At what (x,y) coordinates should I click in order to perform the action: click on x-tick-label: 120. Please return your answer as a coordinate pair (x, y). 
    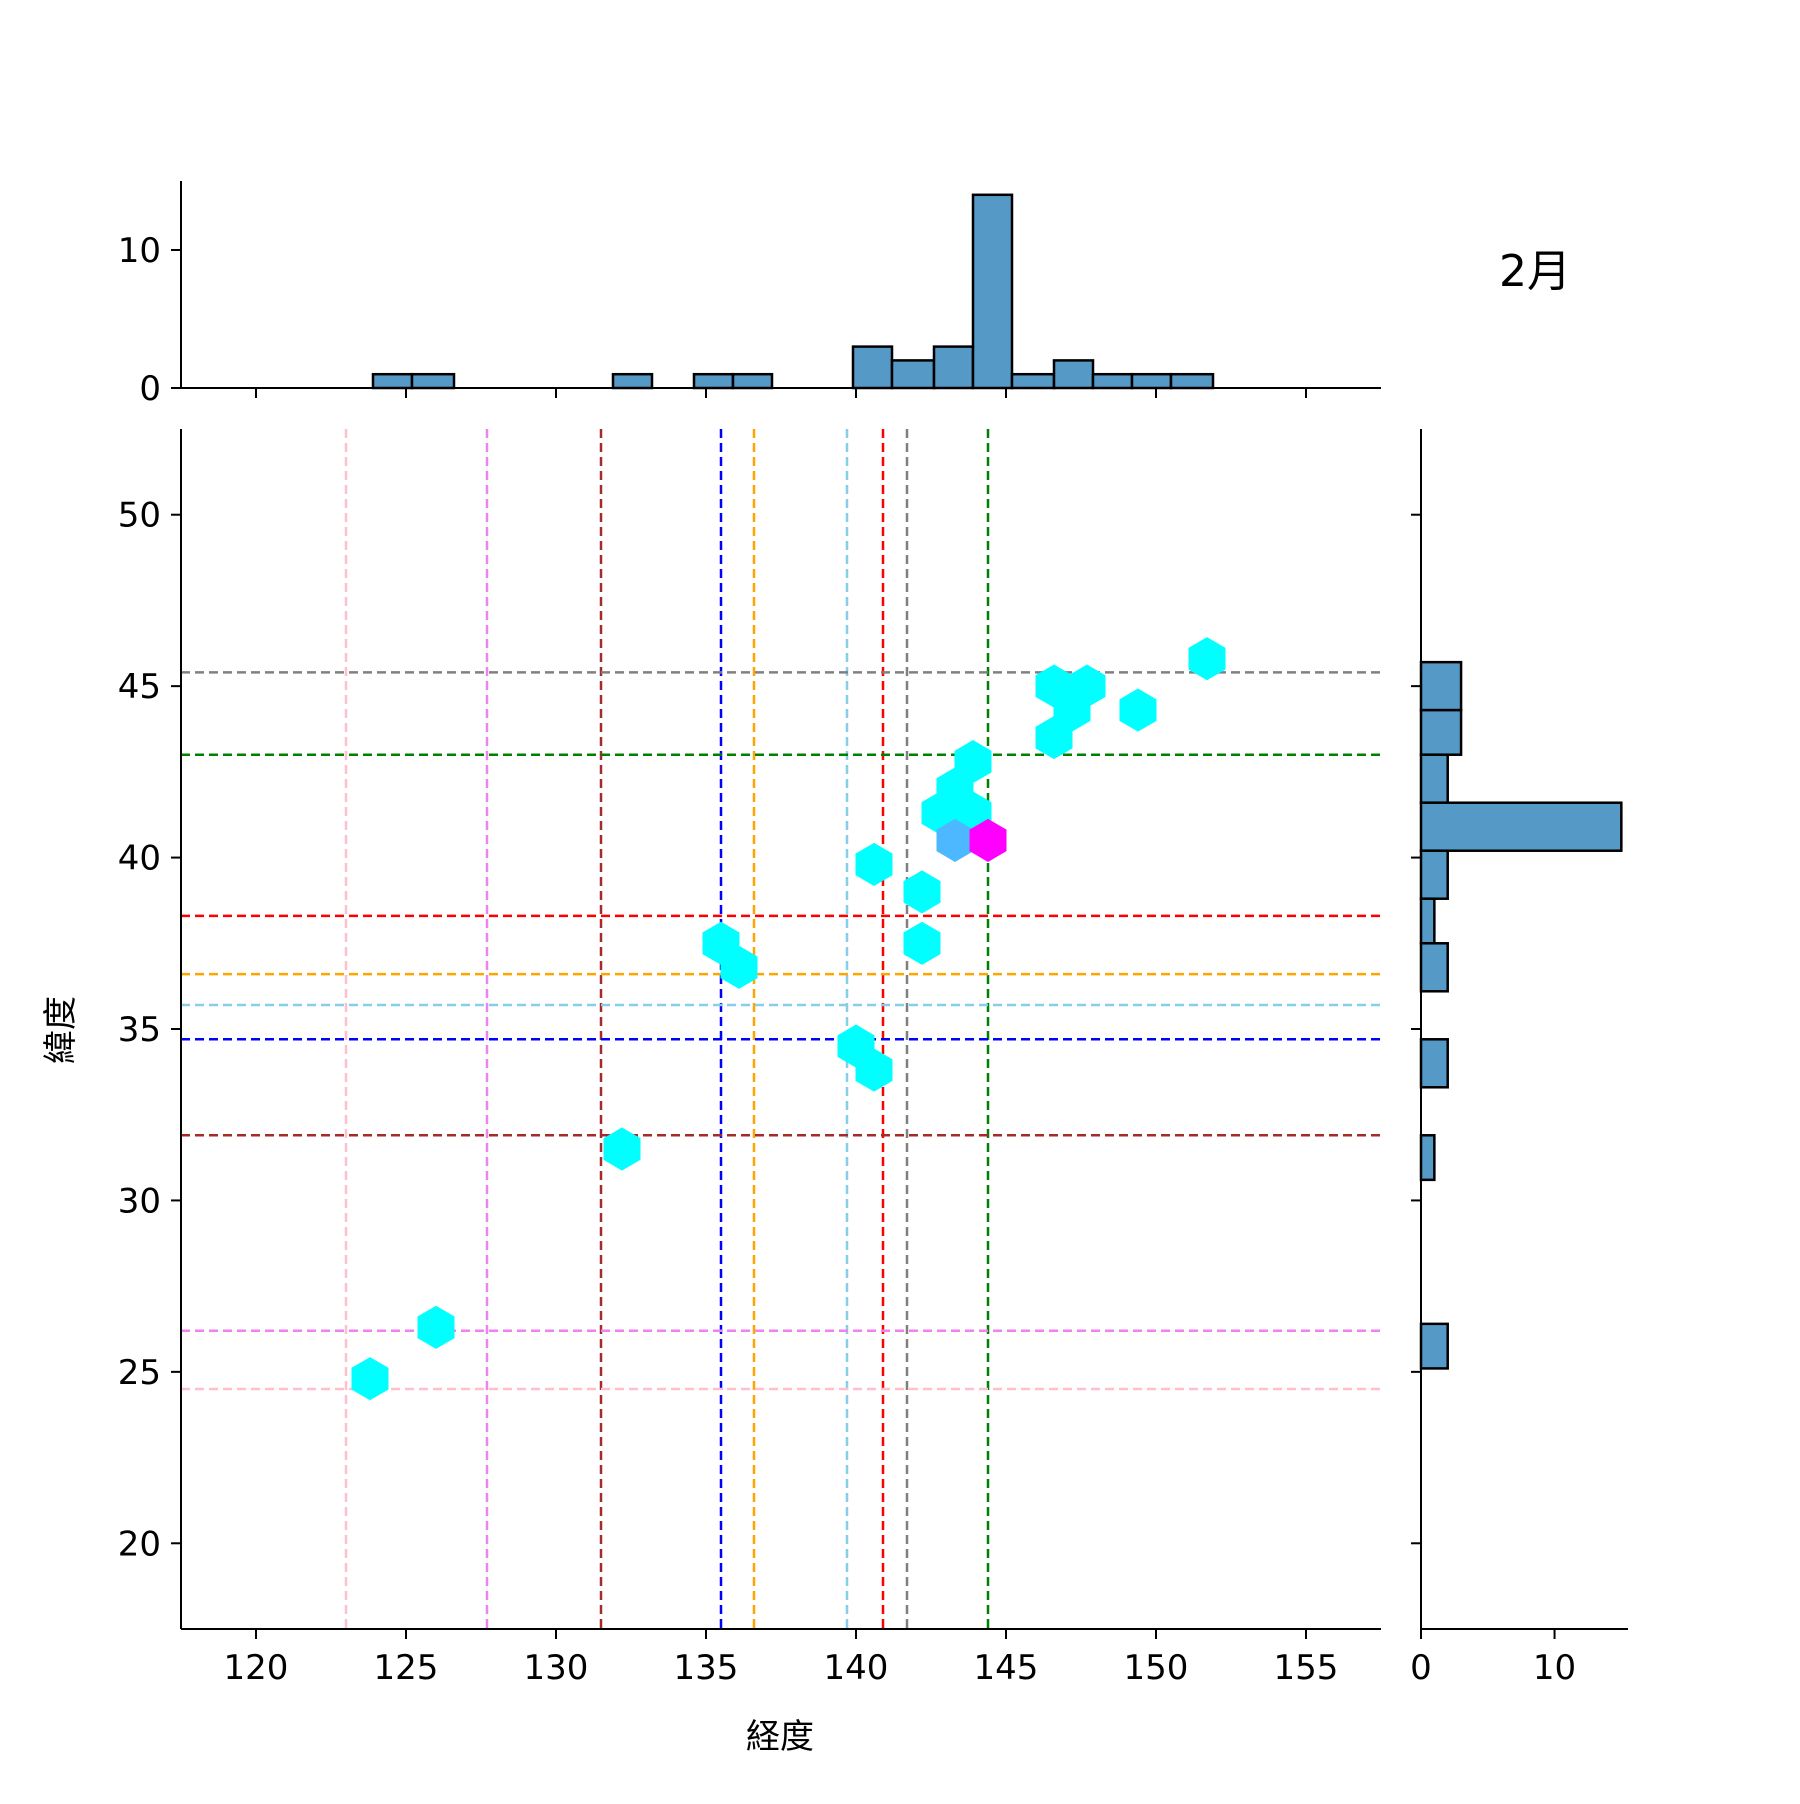
    Looking at the image, I should click on (256, 1668).